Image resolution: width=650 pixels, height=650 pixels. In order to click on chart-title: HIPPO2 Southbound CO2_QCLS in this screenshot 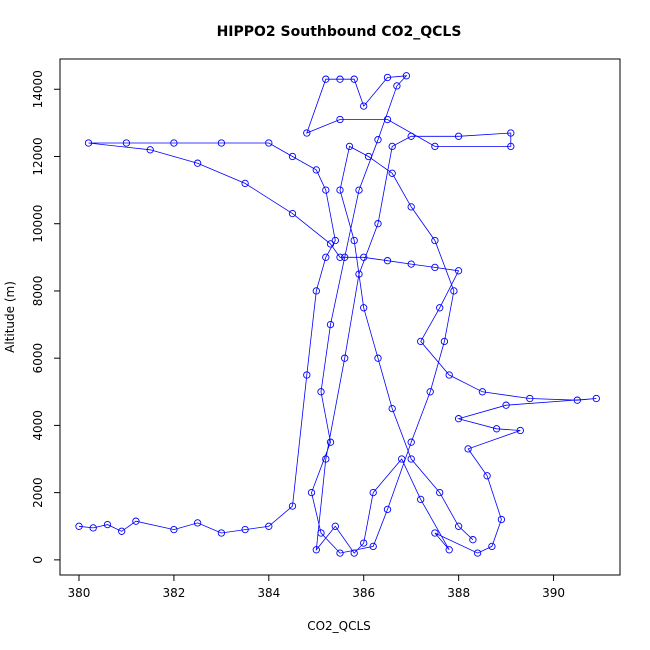, I will do `click(339, 32)`.